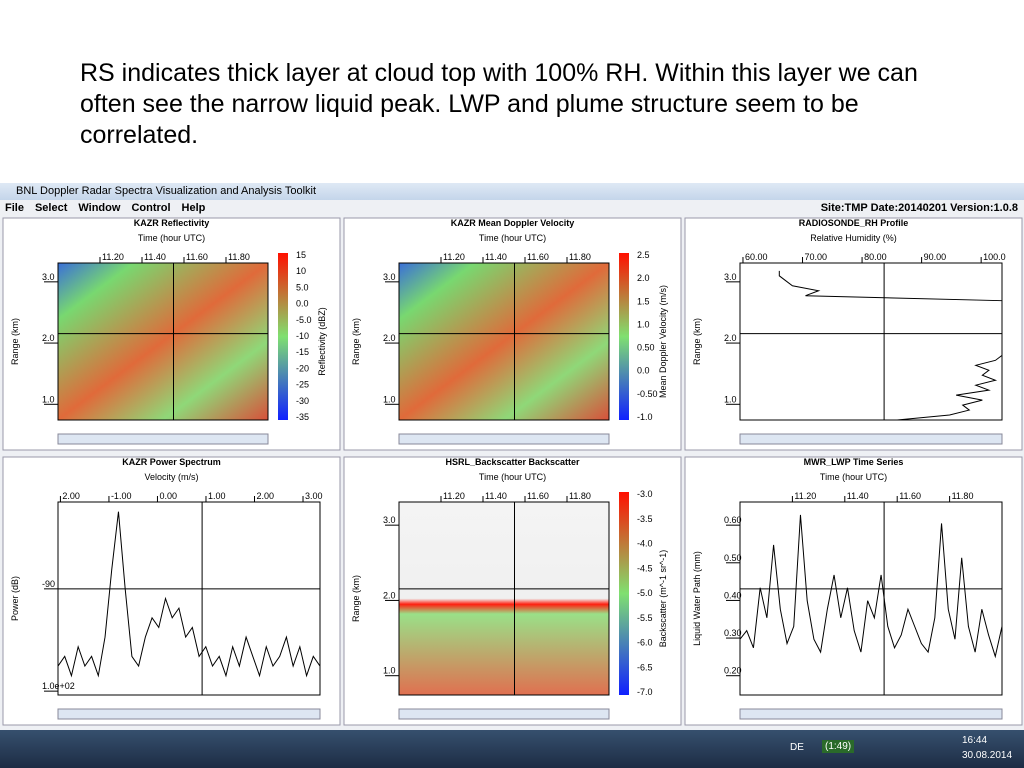  What do you see at coordinates (854, 462) in the screenshot?
I see `panel-title: MWR_LWP Time Series` at bounding box center [854, 462].